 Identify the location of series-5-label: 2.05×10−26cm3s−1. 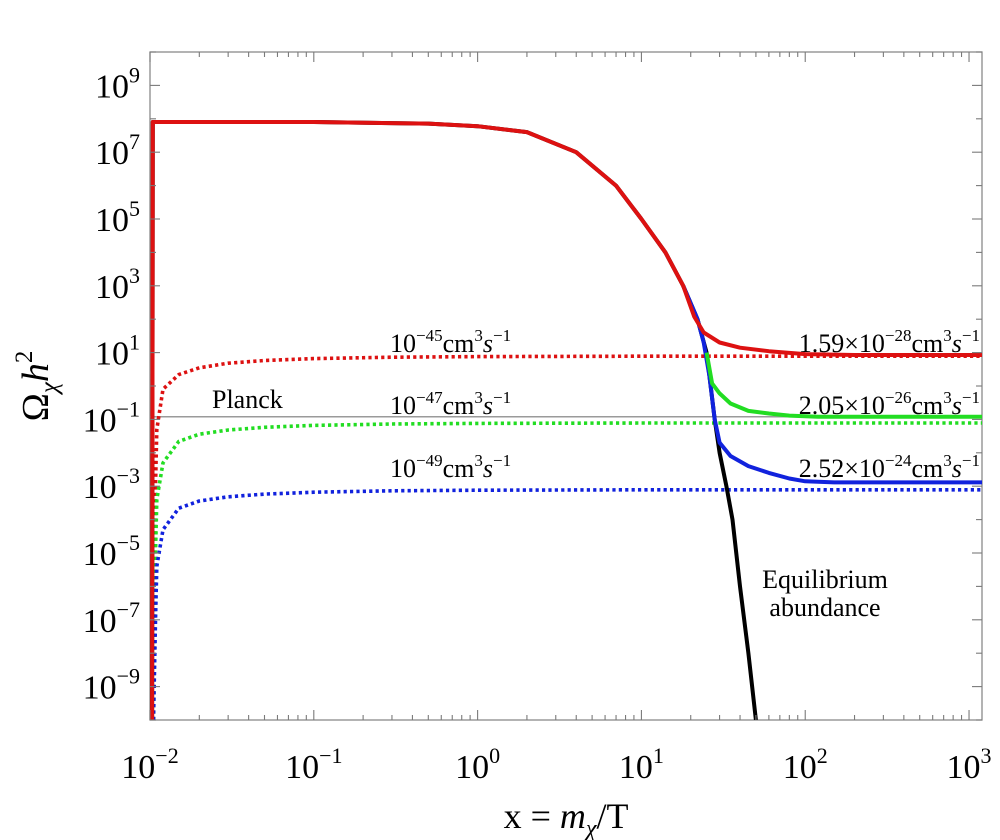
(889, 404).